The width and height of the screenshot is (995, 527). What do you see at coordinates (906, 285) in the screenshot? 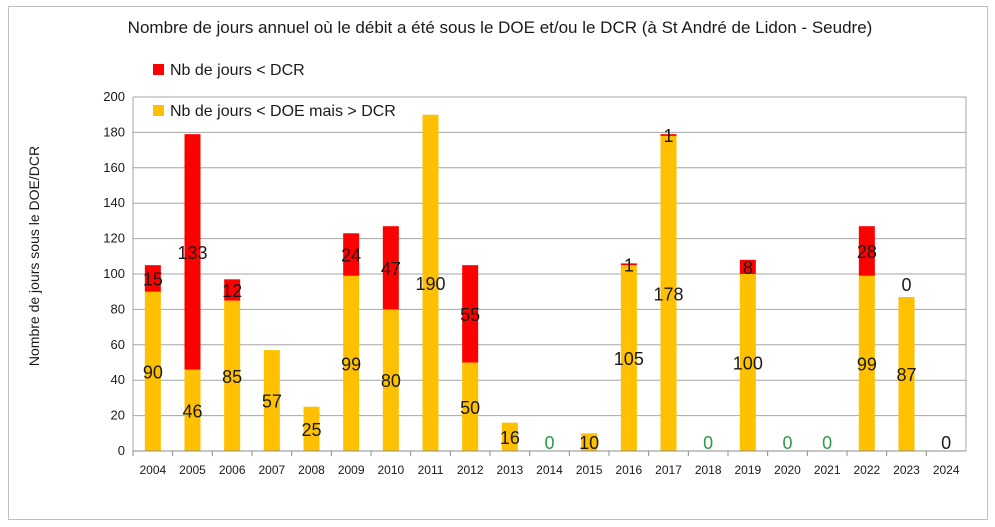
I see `label-dcr-2023: 0` at bounding box center [906, 285].